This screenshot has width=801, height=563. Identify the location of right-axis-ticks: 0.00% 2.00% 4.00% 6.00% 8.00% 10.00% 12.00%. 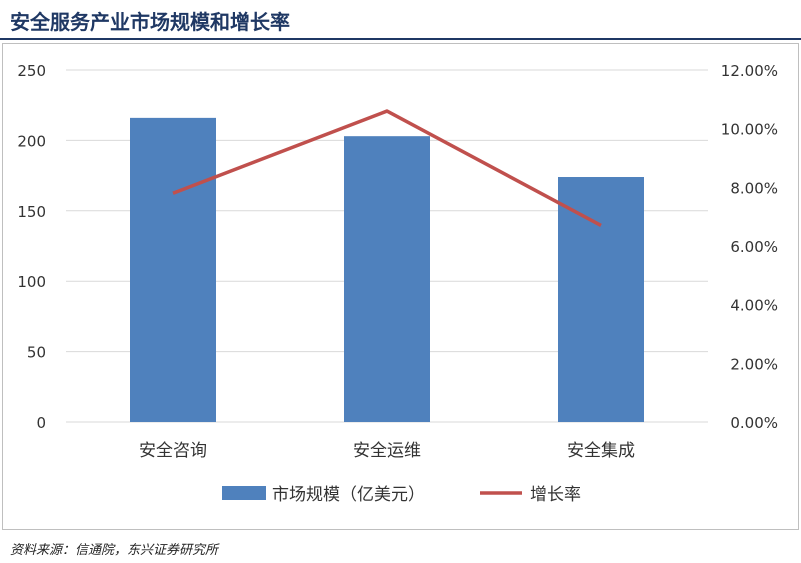
(749, 247).